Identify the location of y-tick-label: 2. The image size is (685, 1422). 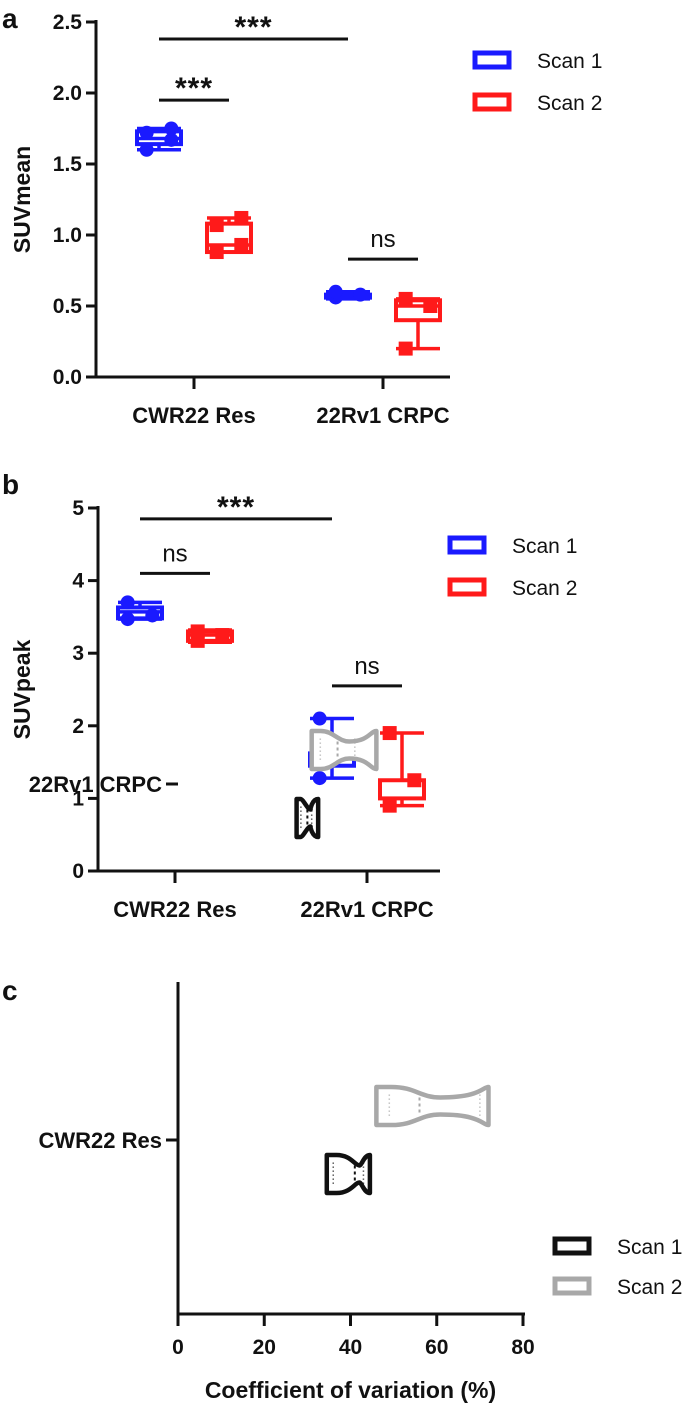
(78, 726).